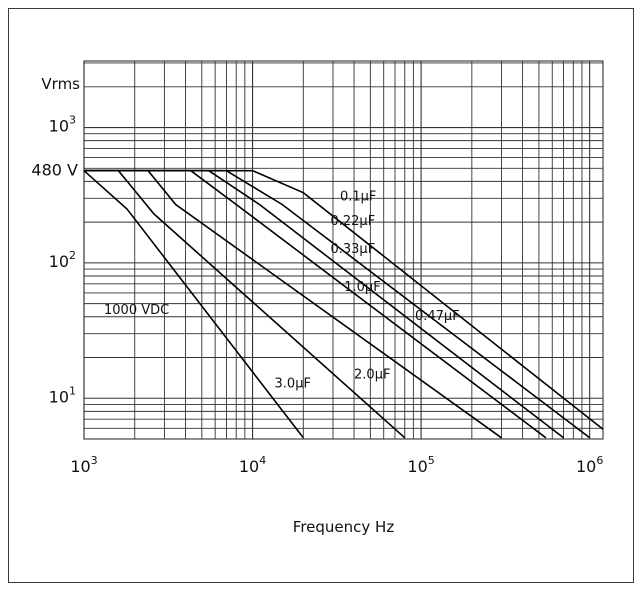 This screenshot has height=590, width=641. I want to click on x-tick-label: 10⁴, so click(252, 465).